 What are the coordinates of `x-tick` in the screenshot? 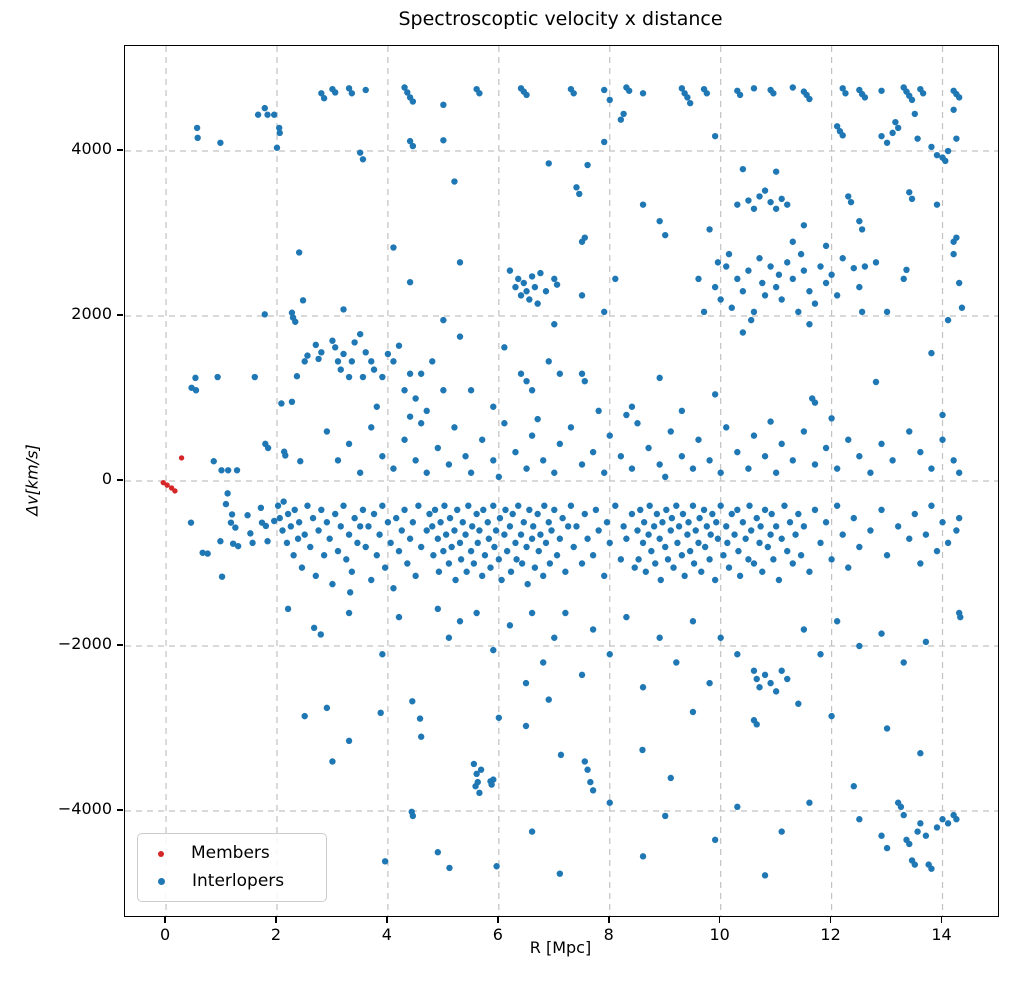 It's located at (609, 919).